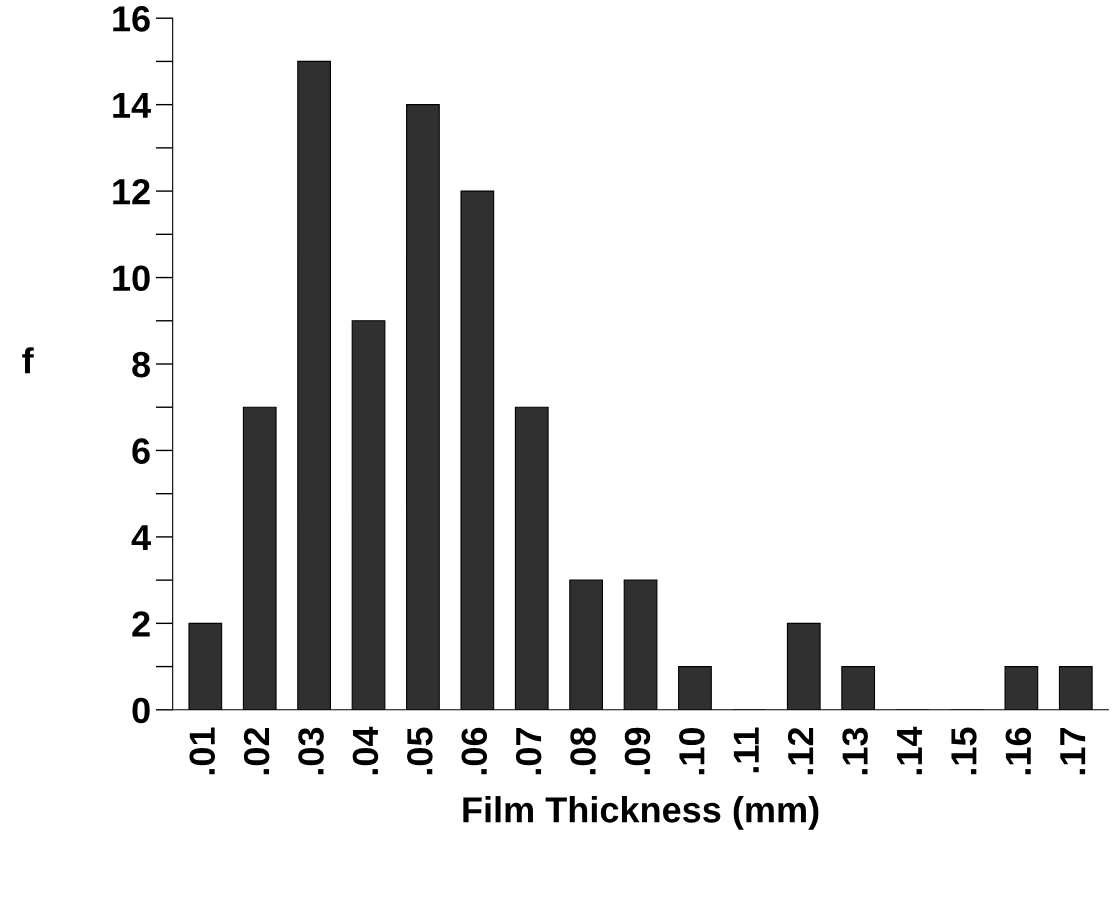 The height and width of the screenshot is (910, 1114). Describe the element at coordinates (637, 751) in the screenshot. I see `x-tick-label: .09` at that location.